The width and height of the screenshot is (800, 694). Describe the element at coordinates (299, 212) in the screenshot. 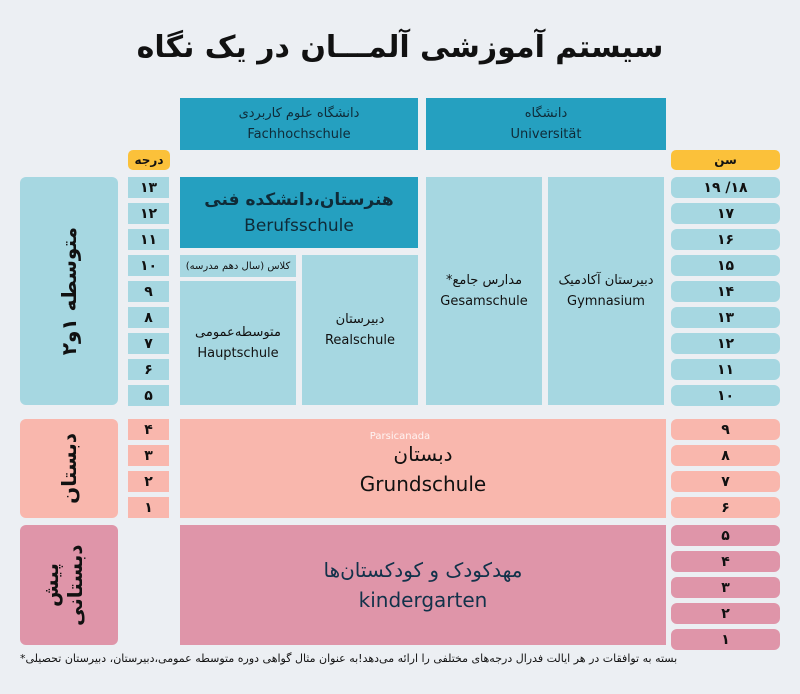

I see `berufsschule-box: هنرستان،دانشکده فنی Berufsschule` at that location.